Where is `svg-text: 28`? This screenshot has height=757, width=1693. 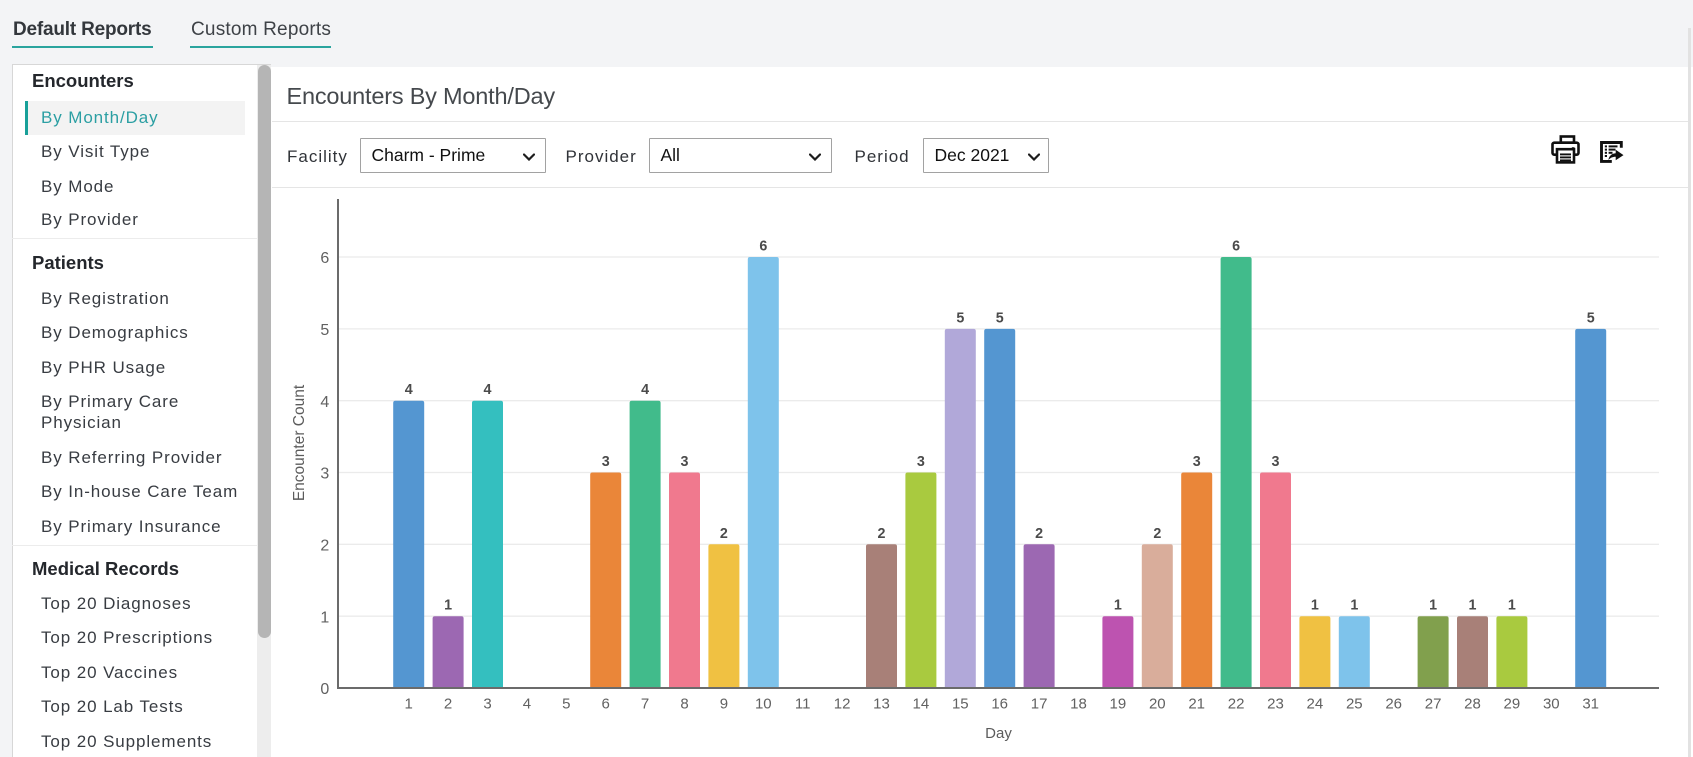 svg-text: 28 is located at coordinates (1472, 704).